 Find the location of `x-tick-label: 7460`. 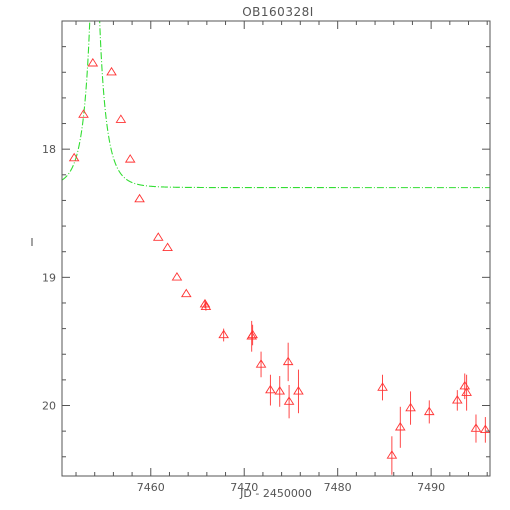

x-tick-label: 7460 is located at coordinates (151, 487).